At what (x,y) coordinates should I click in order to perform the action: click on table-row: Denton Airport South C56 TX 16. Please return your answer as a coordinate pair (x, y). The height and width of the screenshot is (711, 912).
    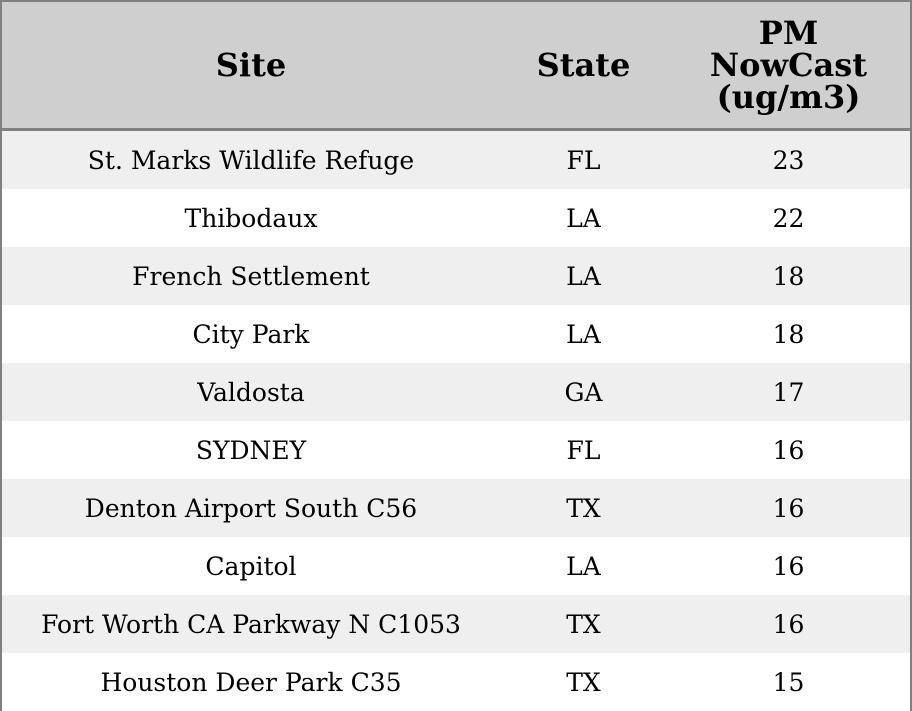
    Looking at the image, I should click on (456, 508).